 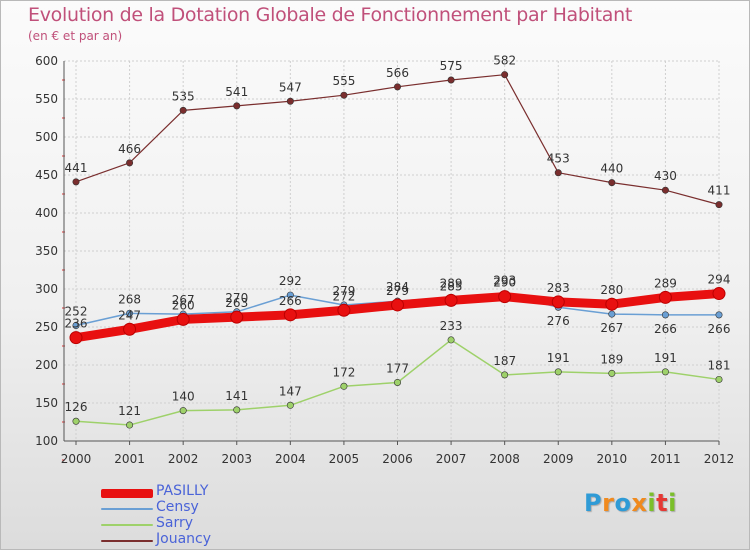 I want to click on data-label-sarry: 177, so click(x=397, y=368).